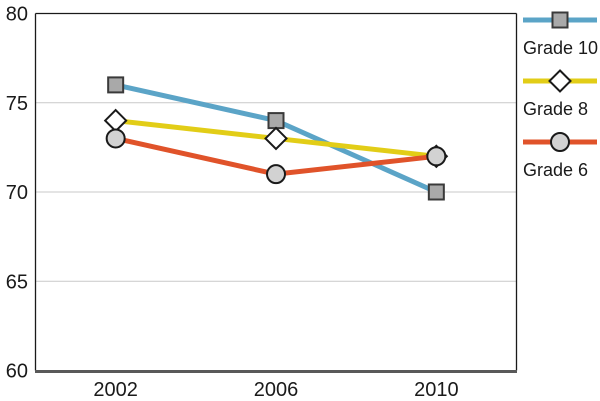 Image resolution: width=600 pixels, height=401 pixels. I want to click on x-tick-label-2002: 2002, so click(115, 390).